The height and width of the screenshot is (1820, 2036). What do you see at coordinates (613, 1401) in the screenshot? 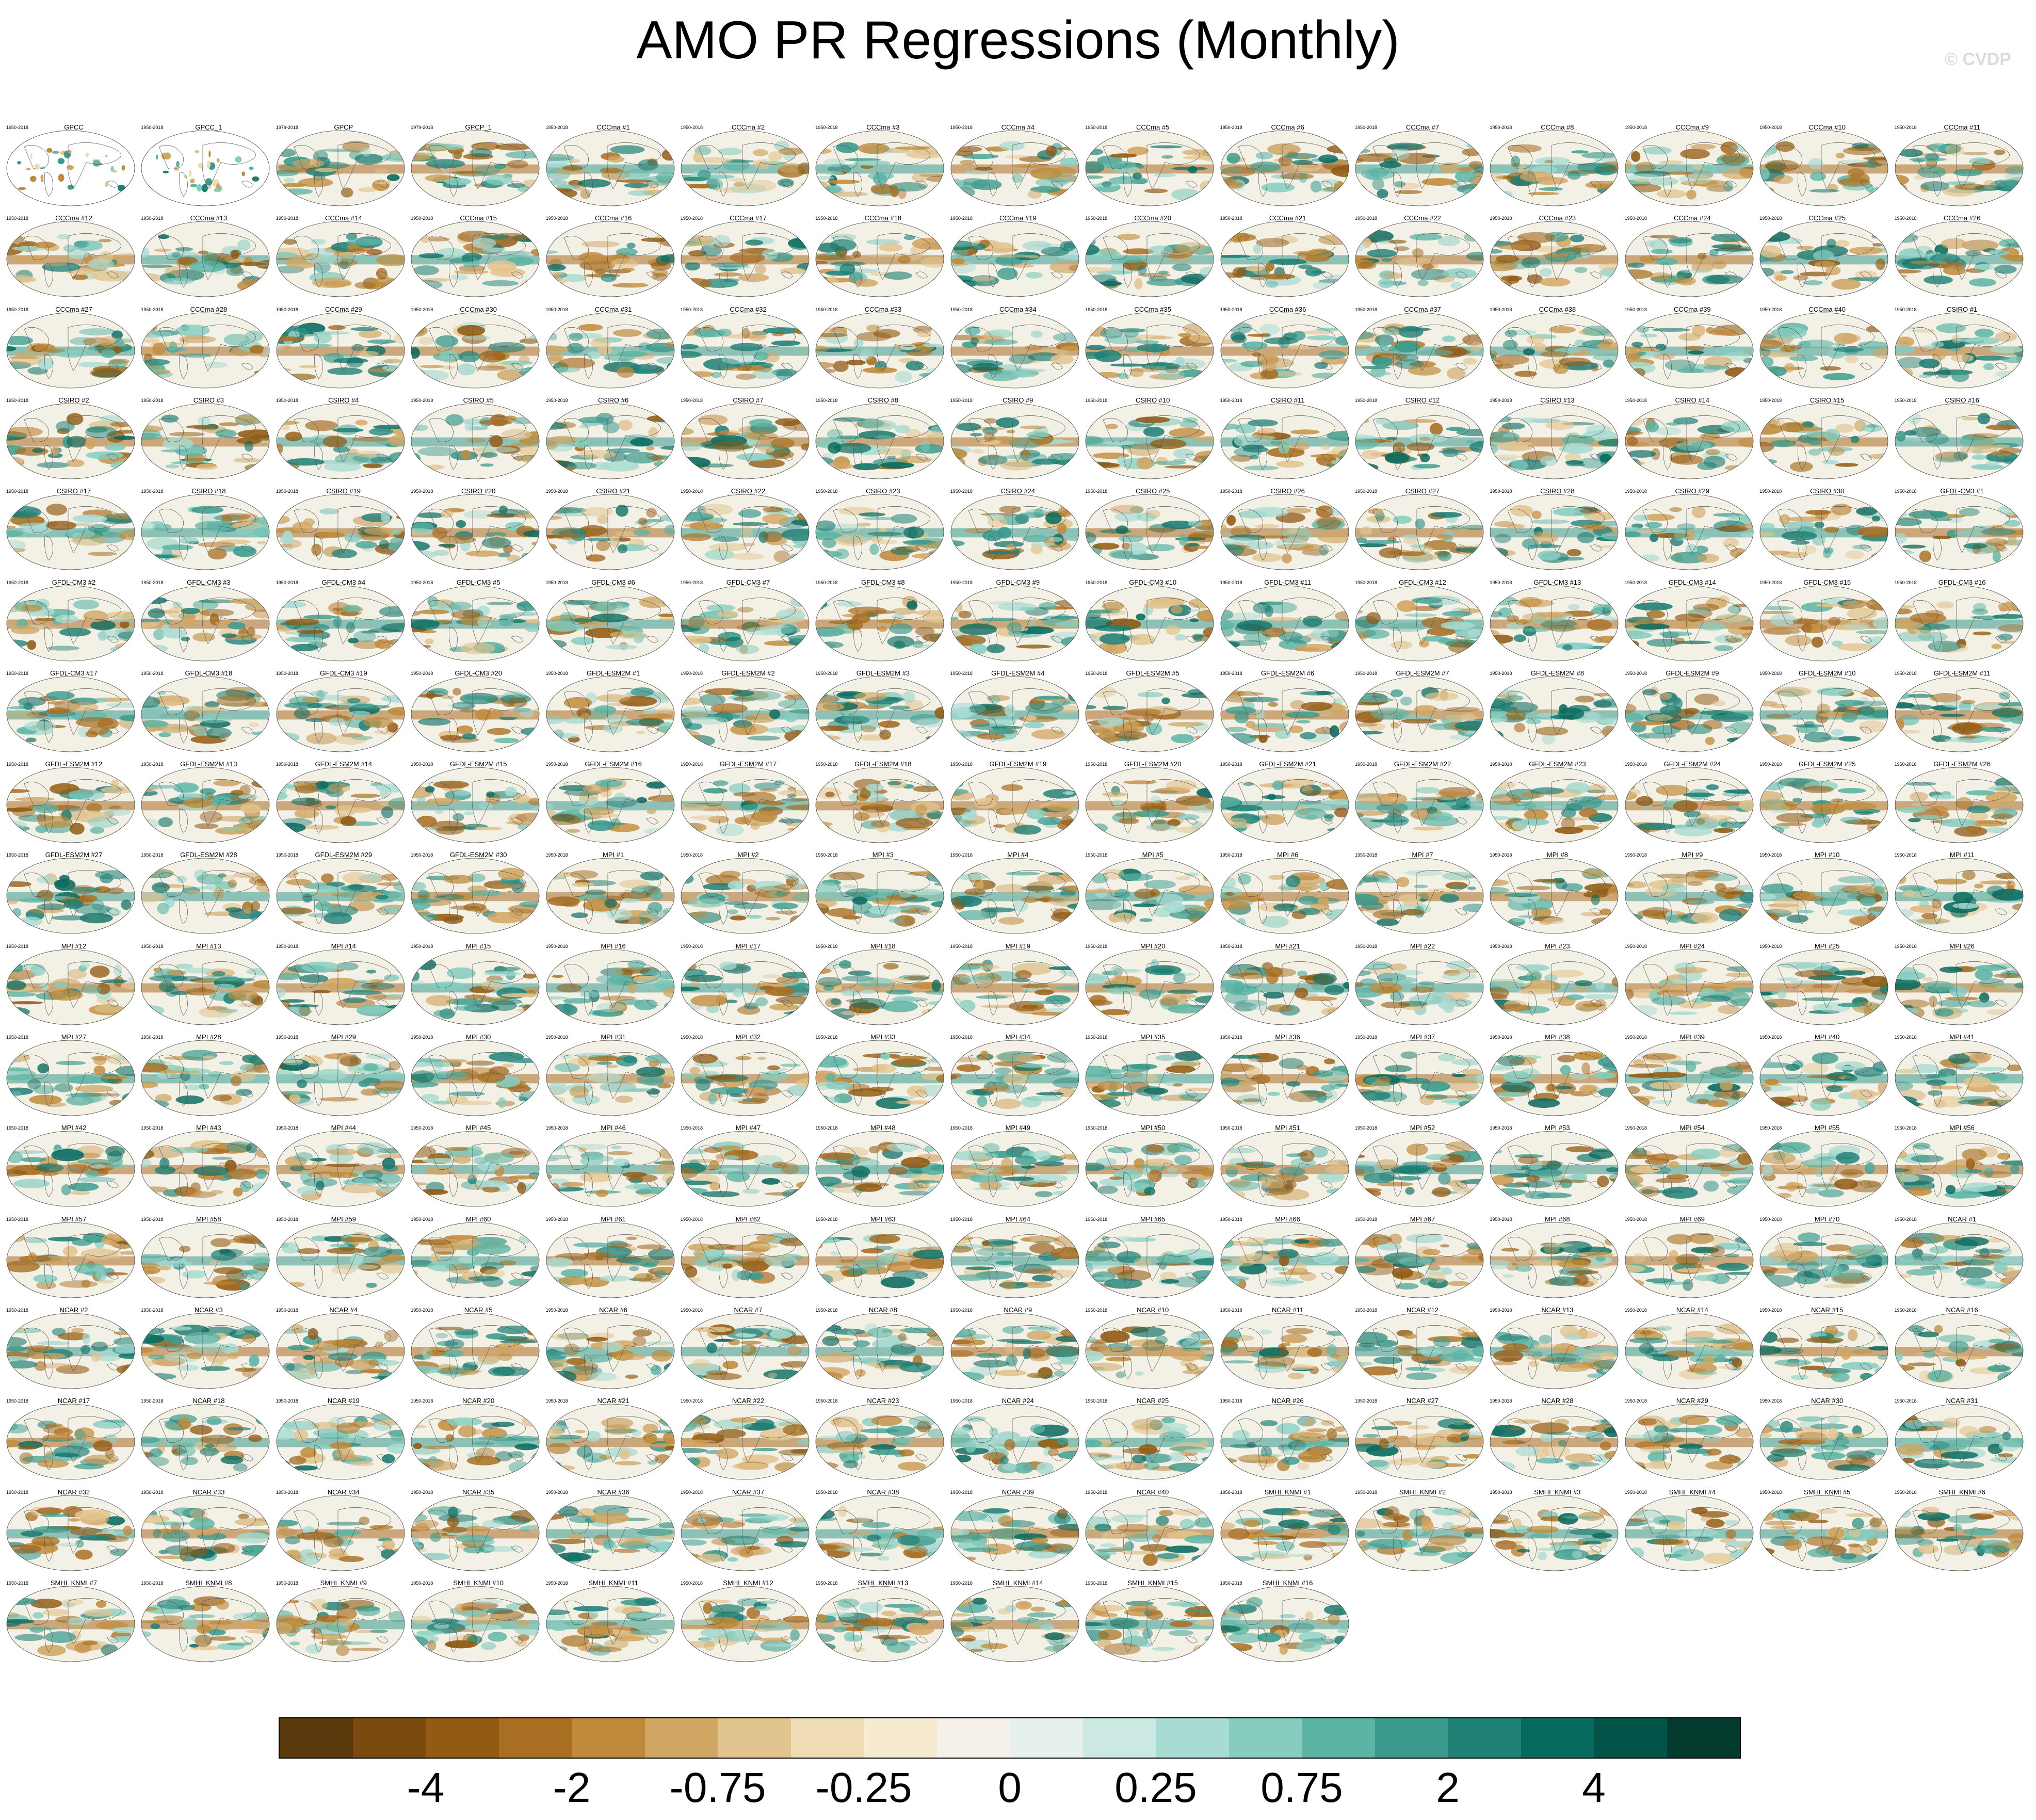
I see `panel-title: NCAR #21` at bounding box center [613, 1401].